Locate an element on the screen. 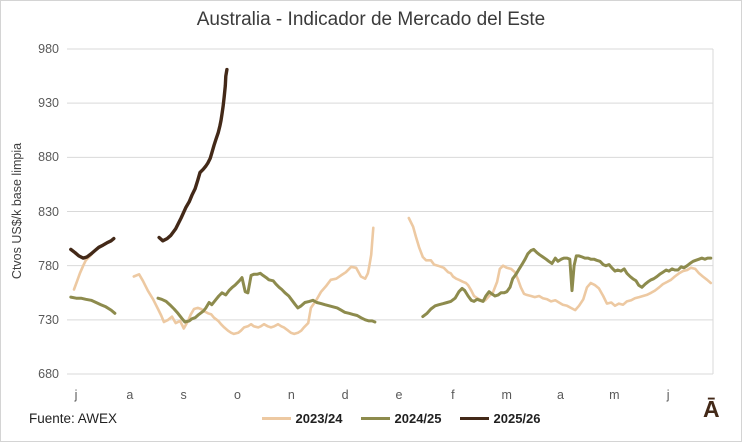 The height and width of the screenshot is (442, 742). watermark-letter: Ā is located at coordinates (711, 409).